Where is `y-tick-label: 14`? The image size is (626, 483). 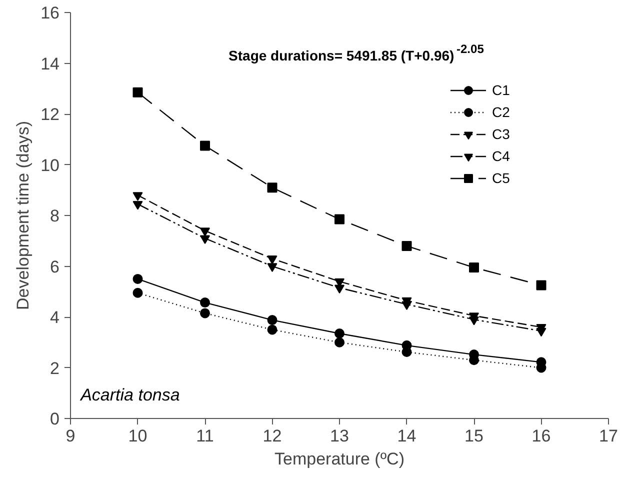
y-tick-label: 14 is located at coordinates (50, 64).